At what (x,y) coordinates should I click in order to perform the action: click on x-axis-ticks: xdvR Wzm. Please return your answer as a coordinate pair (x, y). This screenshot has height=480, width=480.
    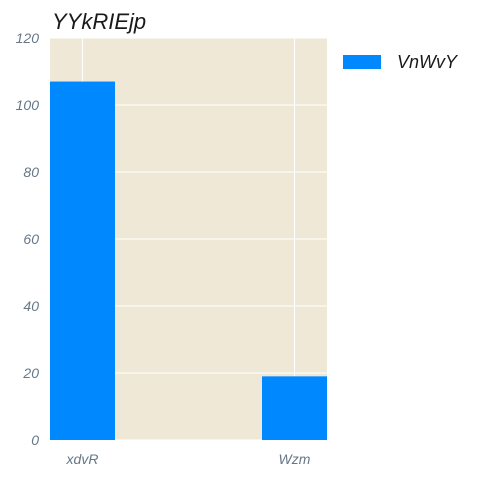
    Looking at the image, I should click on (188, 459).